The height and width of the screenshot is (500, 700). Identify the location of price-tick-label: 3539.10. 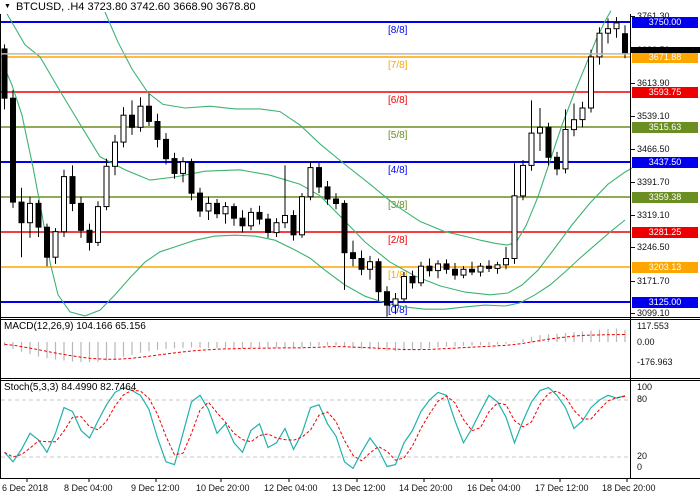
(653, 116).